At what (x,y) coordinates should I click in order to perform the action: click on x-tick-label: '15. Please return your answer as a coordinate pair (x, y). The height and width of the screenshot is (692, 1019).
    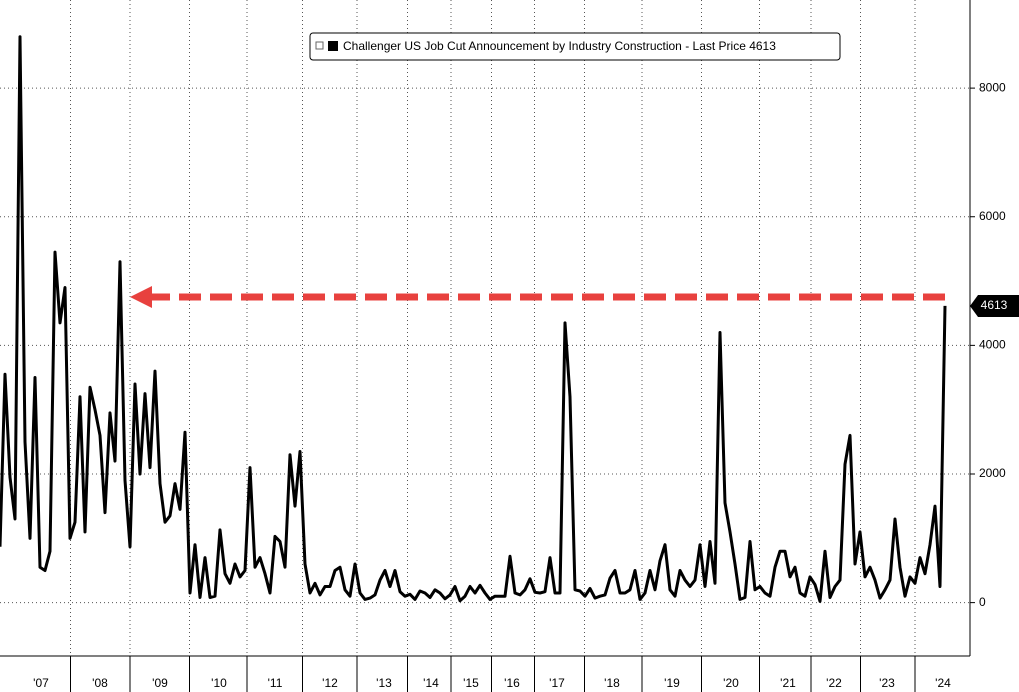
    Looking at the image, I should click on (471, 683).